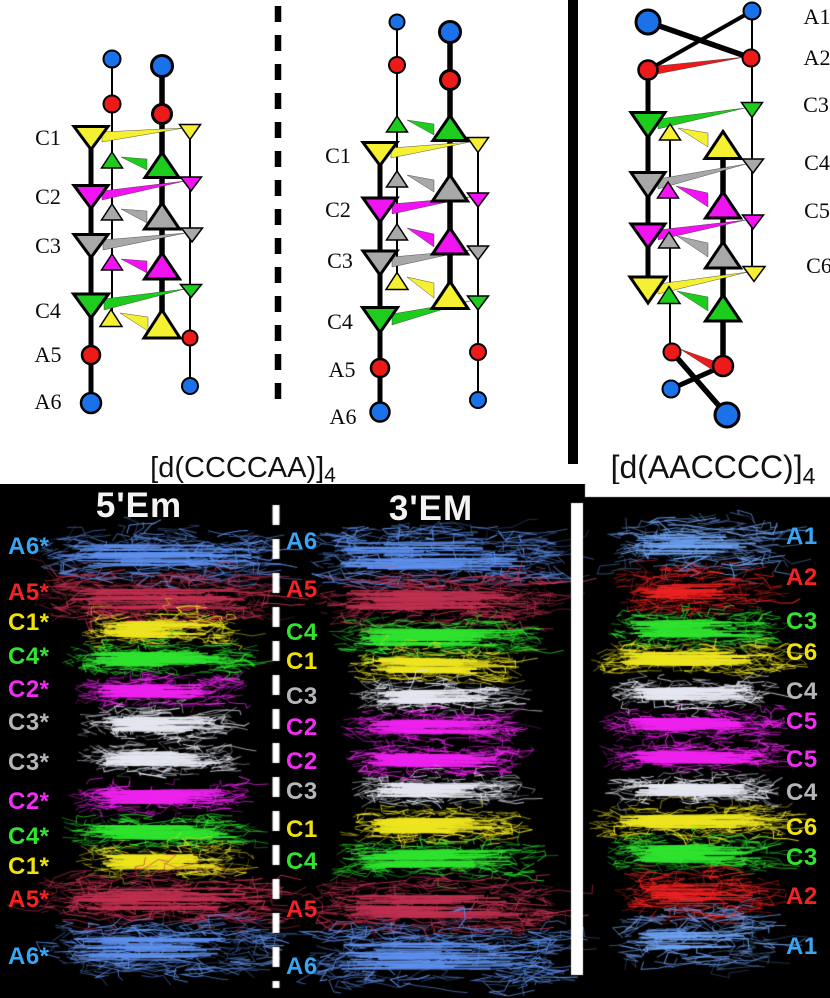 The height and width of the screenshot is (998, 830). I want to click on residue-label-A5star: A5*, so click(29, 592).